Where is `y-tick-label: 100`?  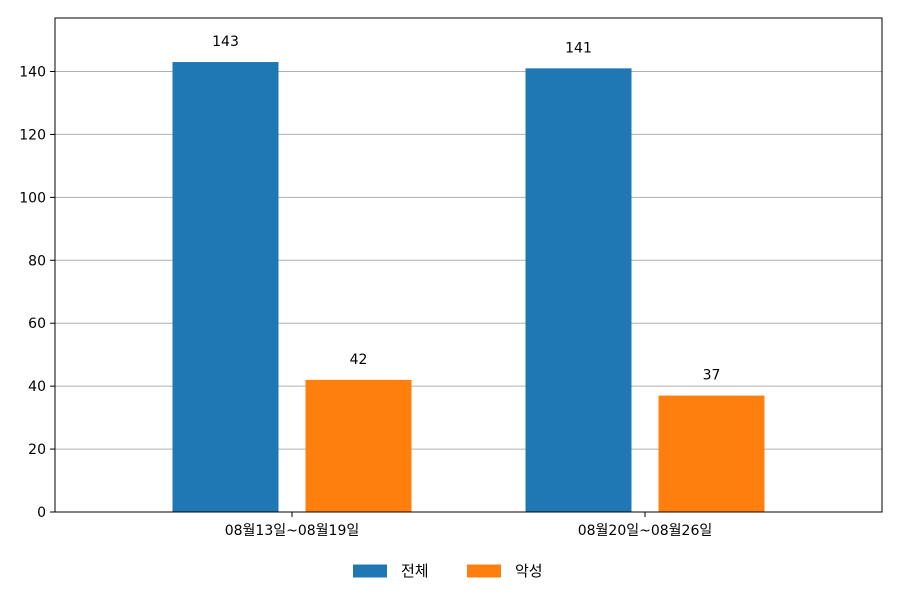 y-tick-label: 100 is located at coordinates (32, 198).